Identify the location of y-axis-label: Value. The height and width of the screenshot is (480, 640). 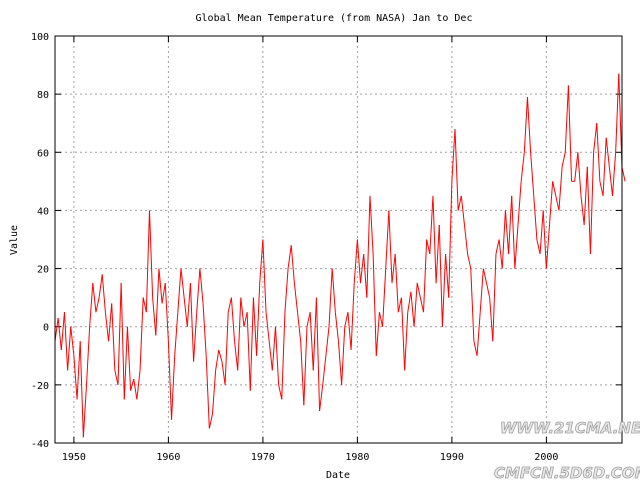
(14, 240).